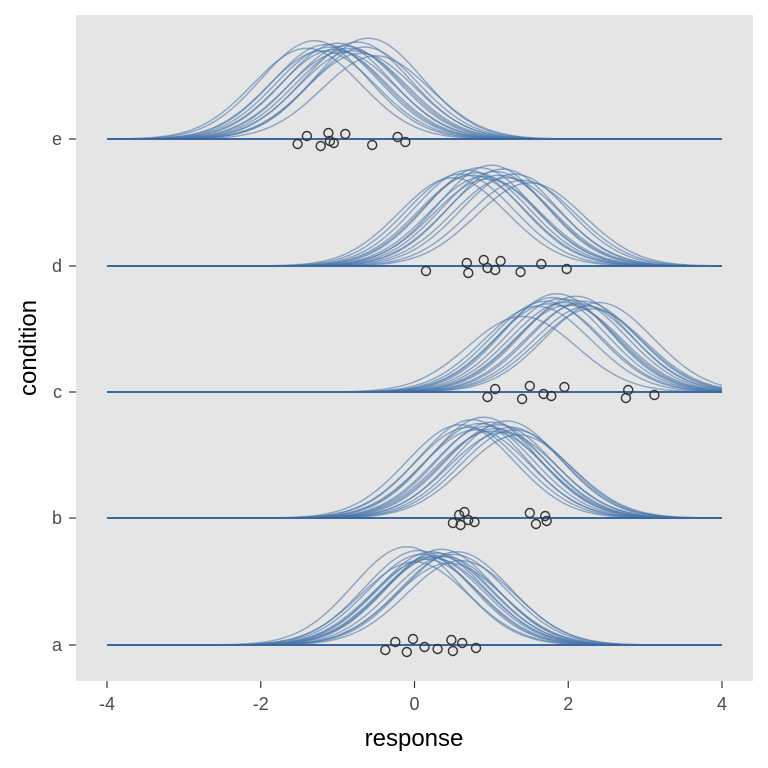 This screenshot has height=768, width=768. Describe the element at coordinates (414, 738) in the screenshot. I see `x-axis-title: response` at that location.